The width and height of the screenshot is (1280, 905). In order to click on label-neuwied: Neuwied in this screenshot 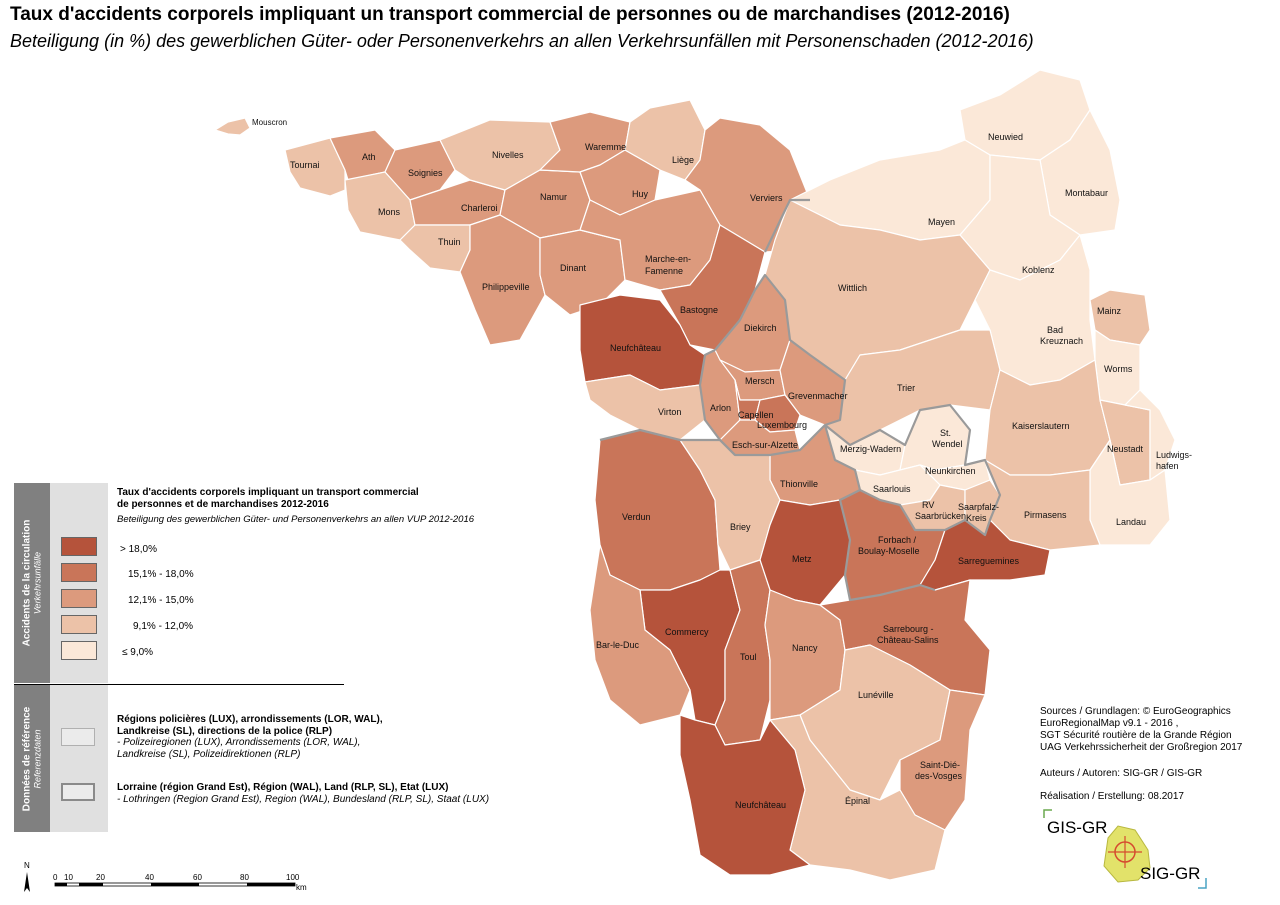, I will do `click(1005, 137)`.